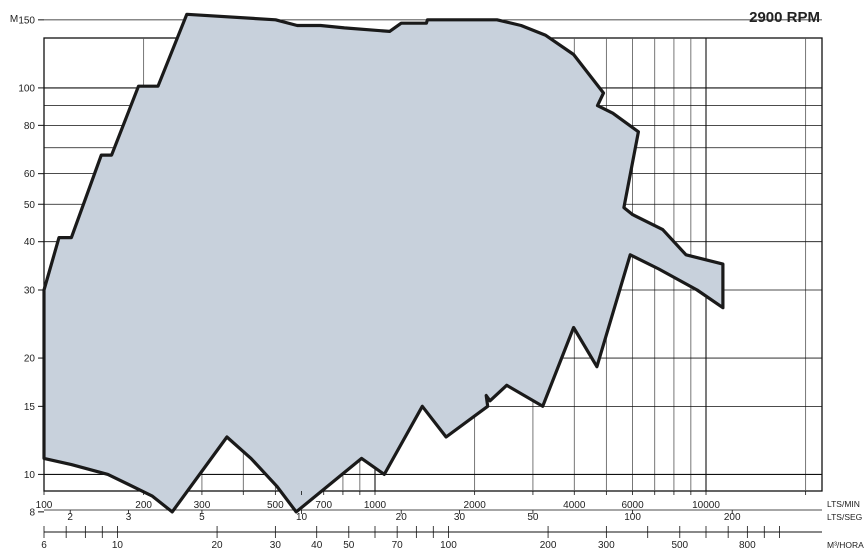 This screenshot has width=864, height=551. I want to click on x-tick-label-lts-min: 200, so click(143, 505).